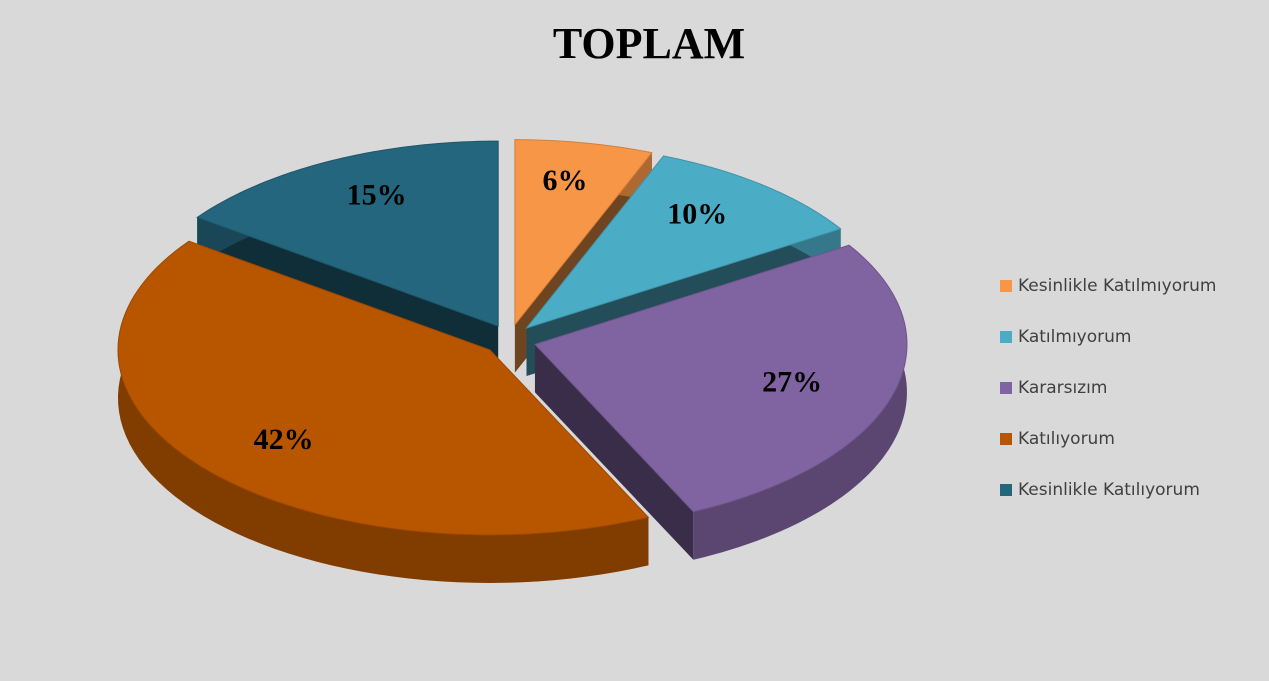 This screenshot has height=681, width=1269. What do you see at coordinates (565, 180) in the screenshot?
I see `data-label: 6%` at bounding box center [565, 180].